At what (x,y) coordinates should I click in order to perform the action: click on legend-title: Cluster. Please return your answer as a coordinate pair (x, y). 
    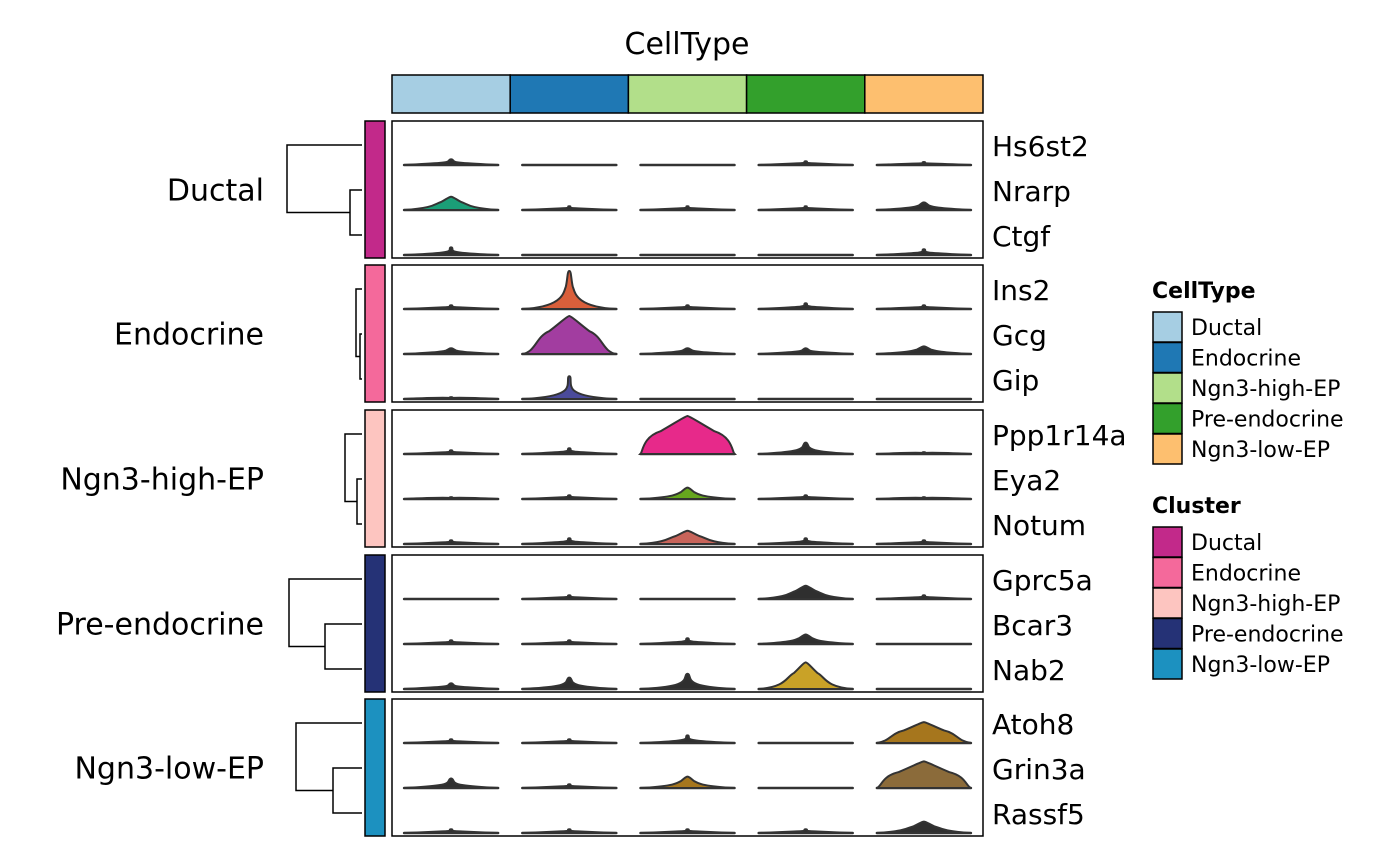
    Looking at the image, I should click on (1196, 506).